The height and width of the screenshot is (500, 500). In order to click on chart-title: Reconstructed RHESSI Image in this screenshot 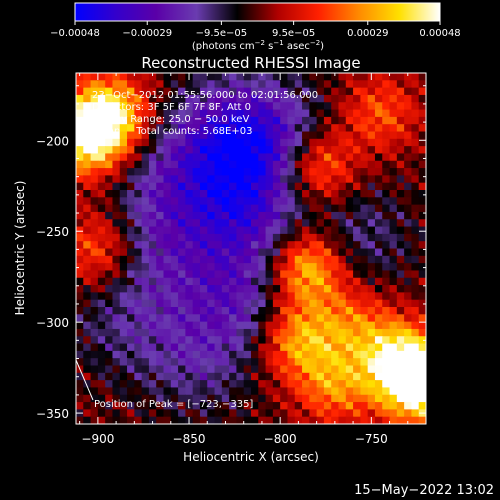, I will do `click(250, 63)`.